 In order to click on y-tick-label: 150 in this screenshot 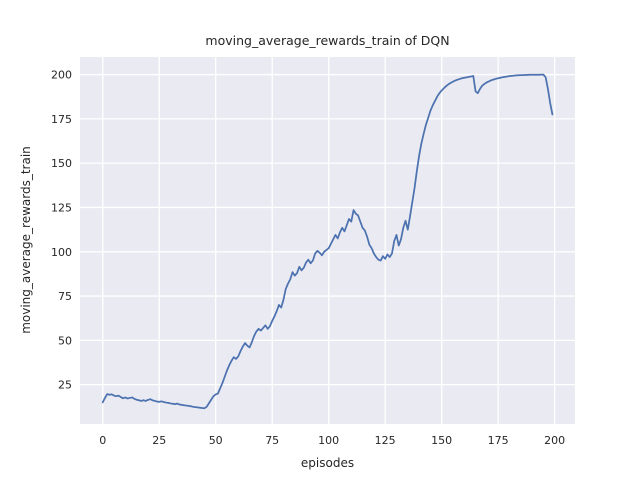, I will do `click(61, 163)`.